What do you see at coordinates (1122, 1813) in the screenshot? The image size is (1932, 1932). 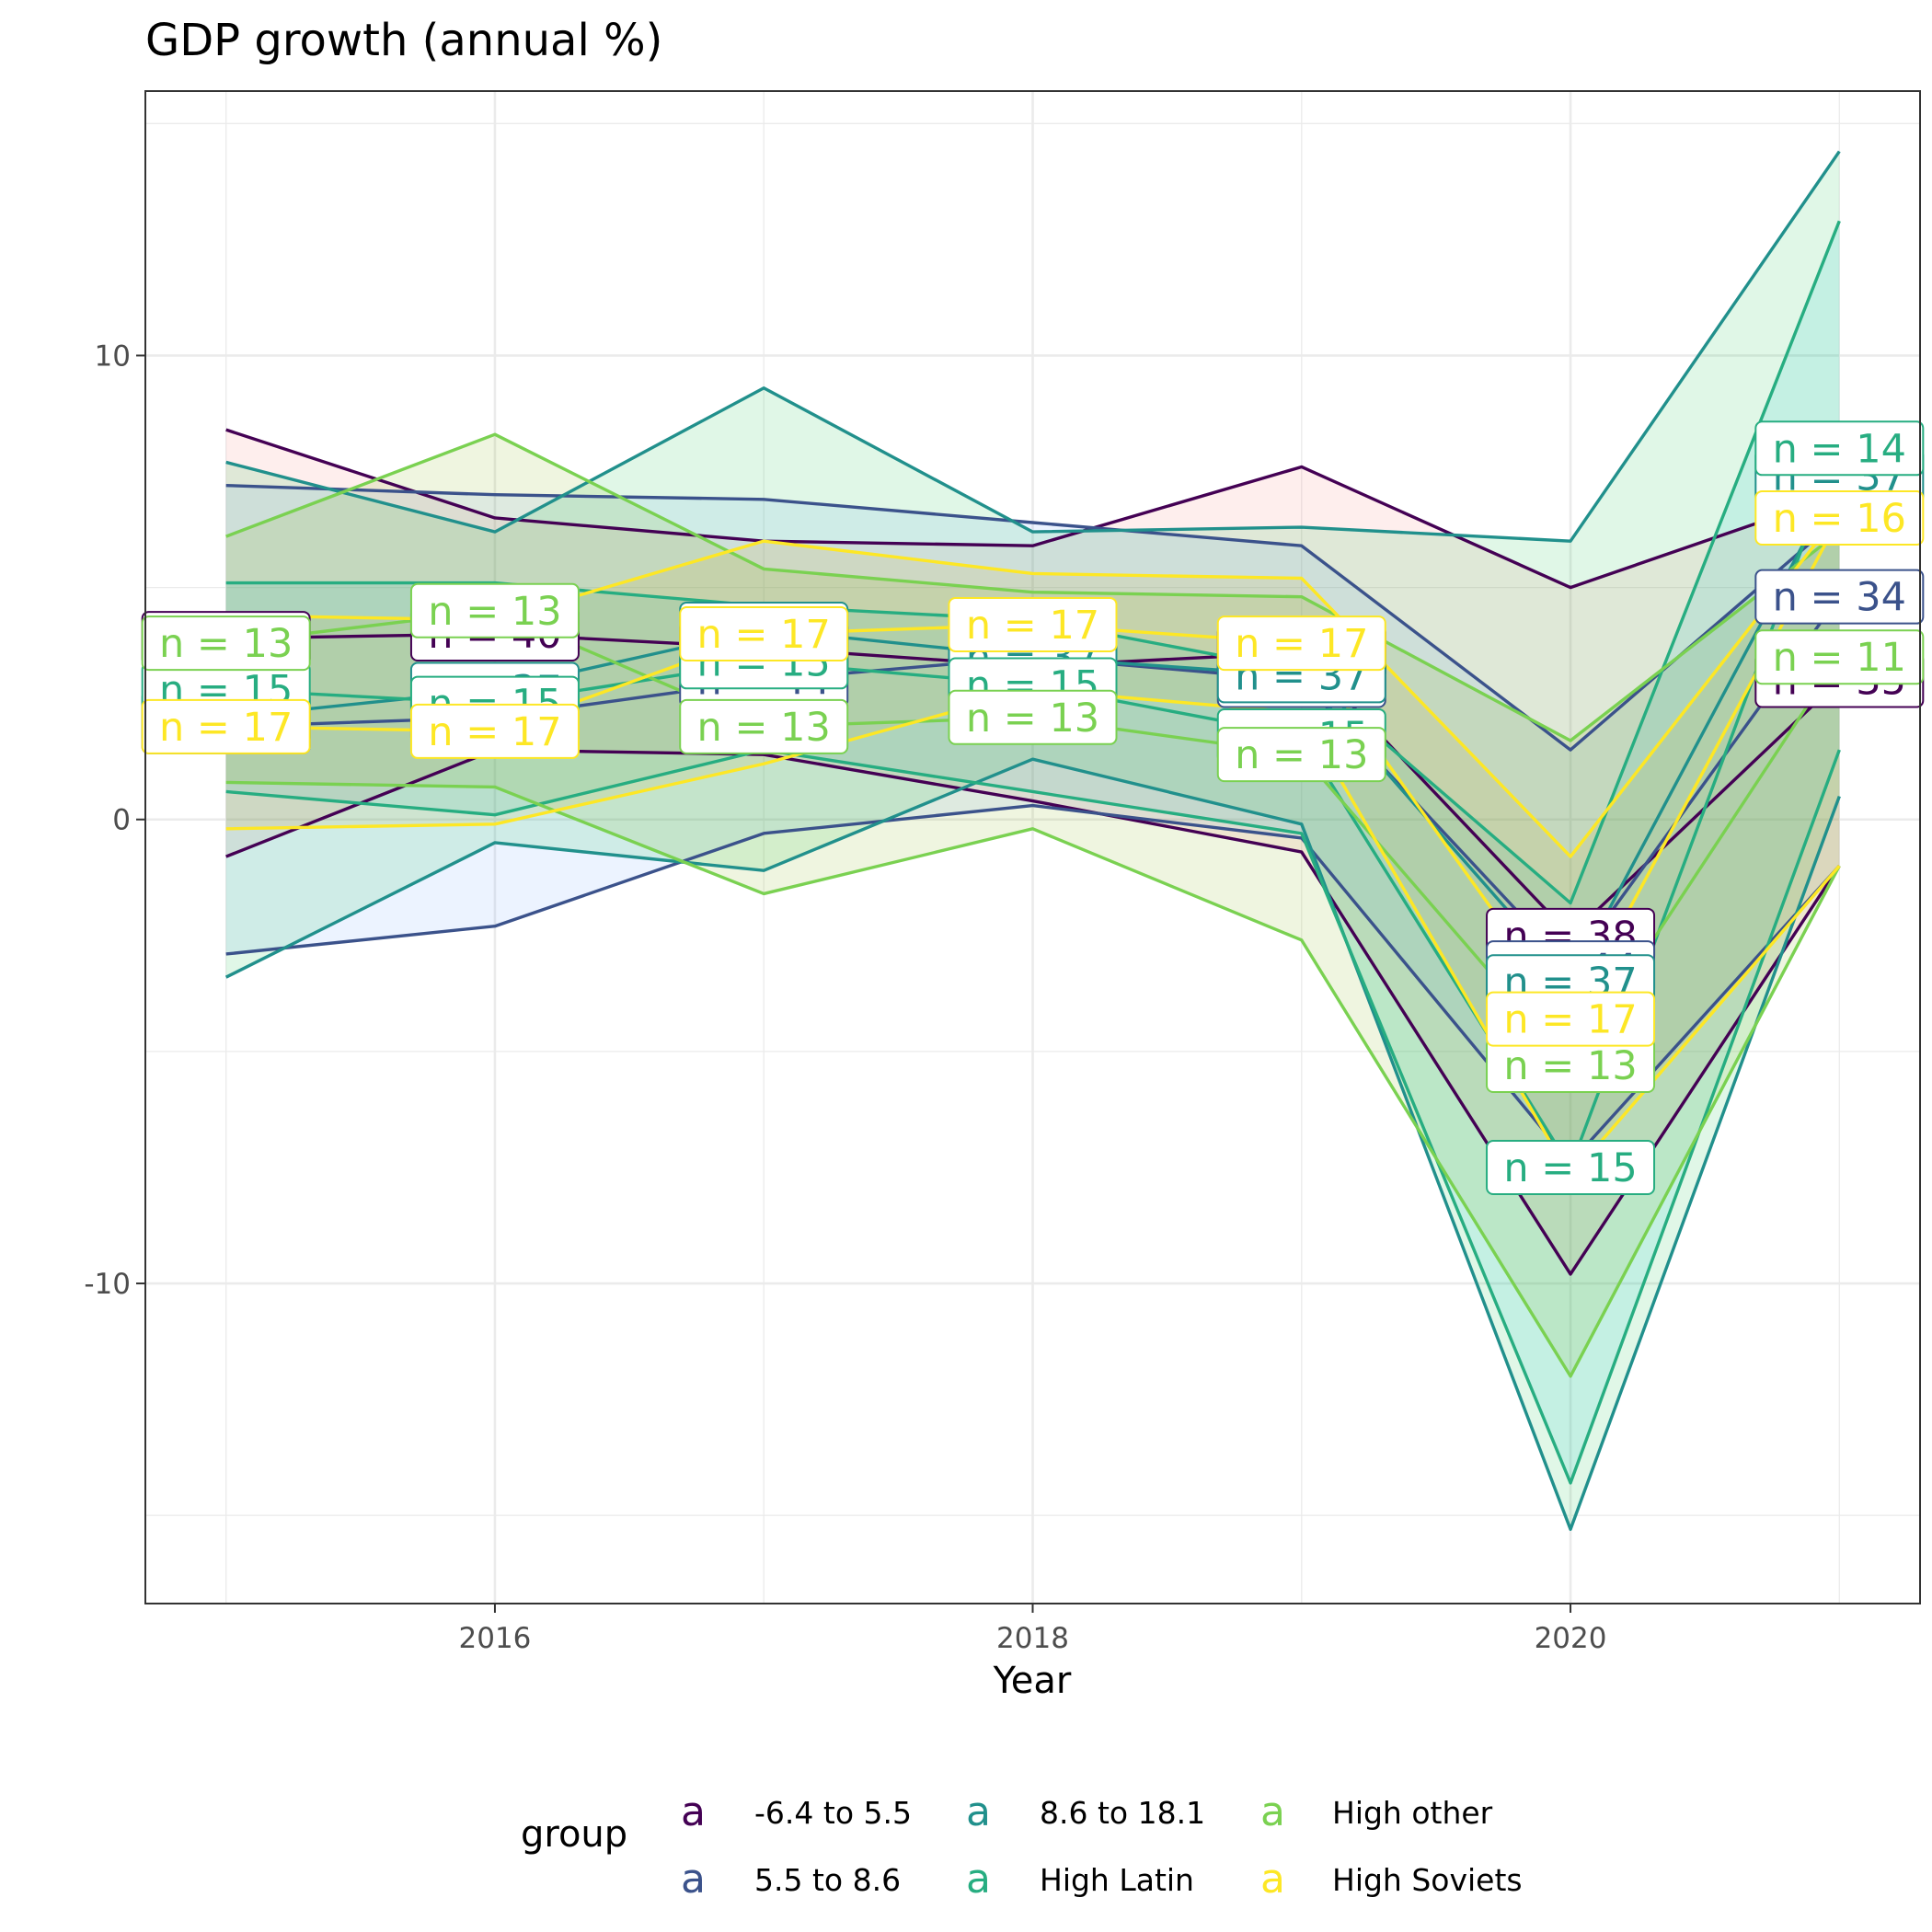 I see `legend-label: 8.6 to 18.1` at bounding box center [1122, 1813].